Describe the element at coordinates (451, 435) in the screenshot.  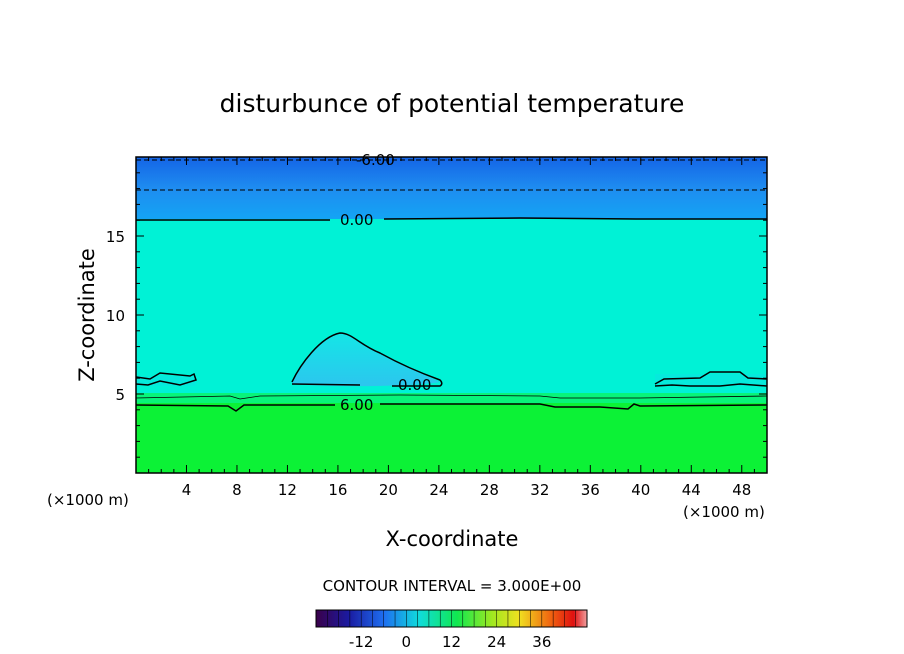
I see `field-lower-green` at that location.